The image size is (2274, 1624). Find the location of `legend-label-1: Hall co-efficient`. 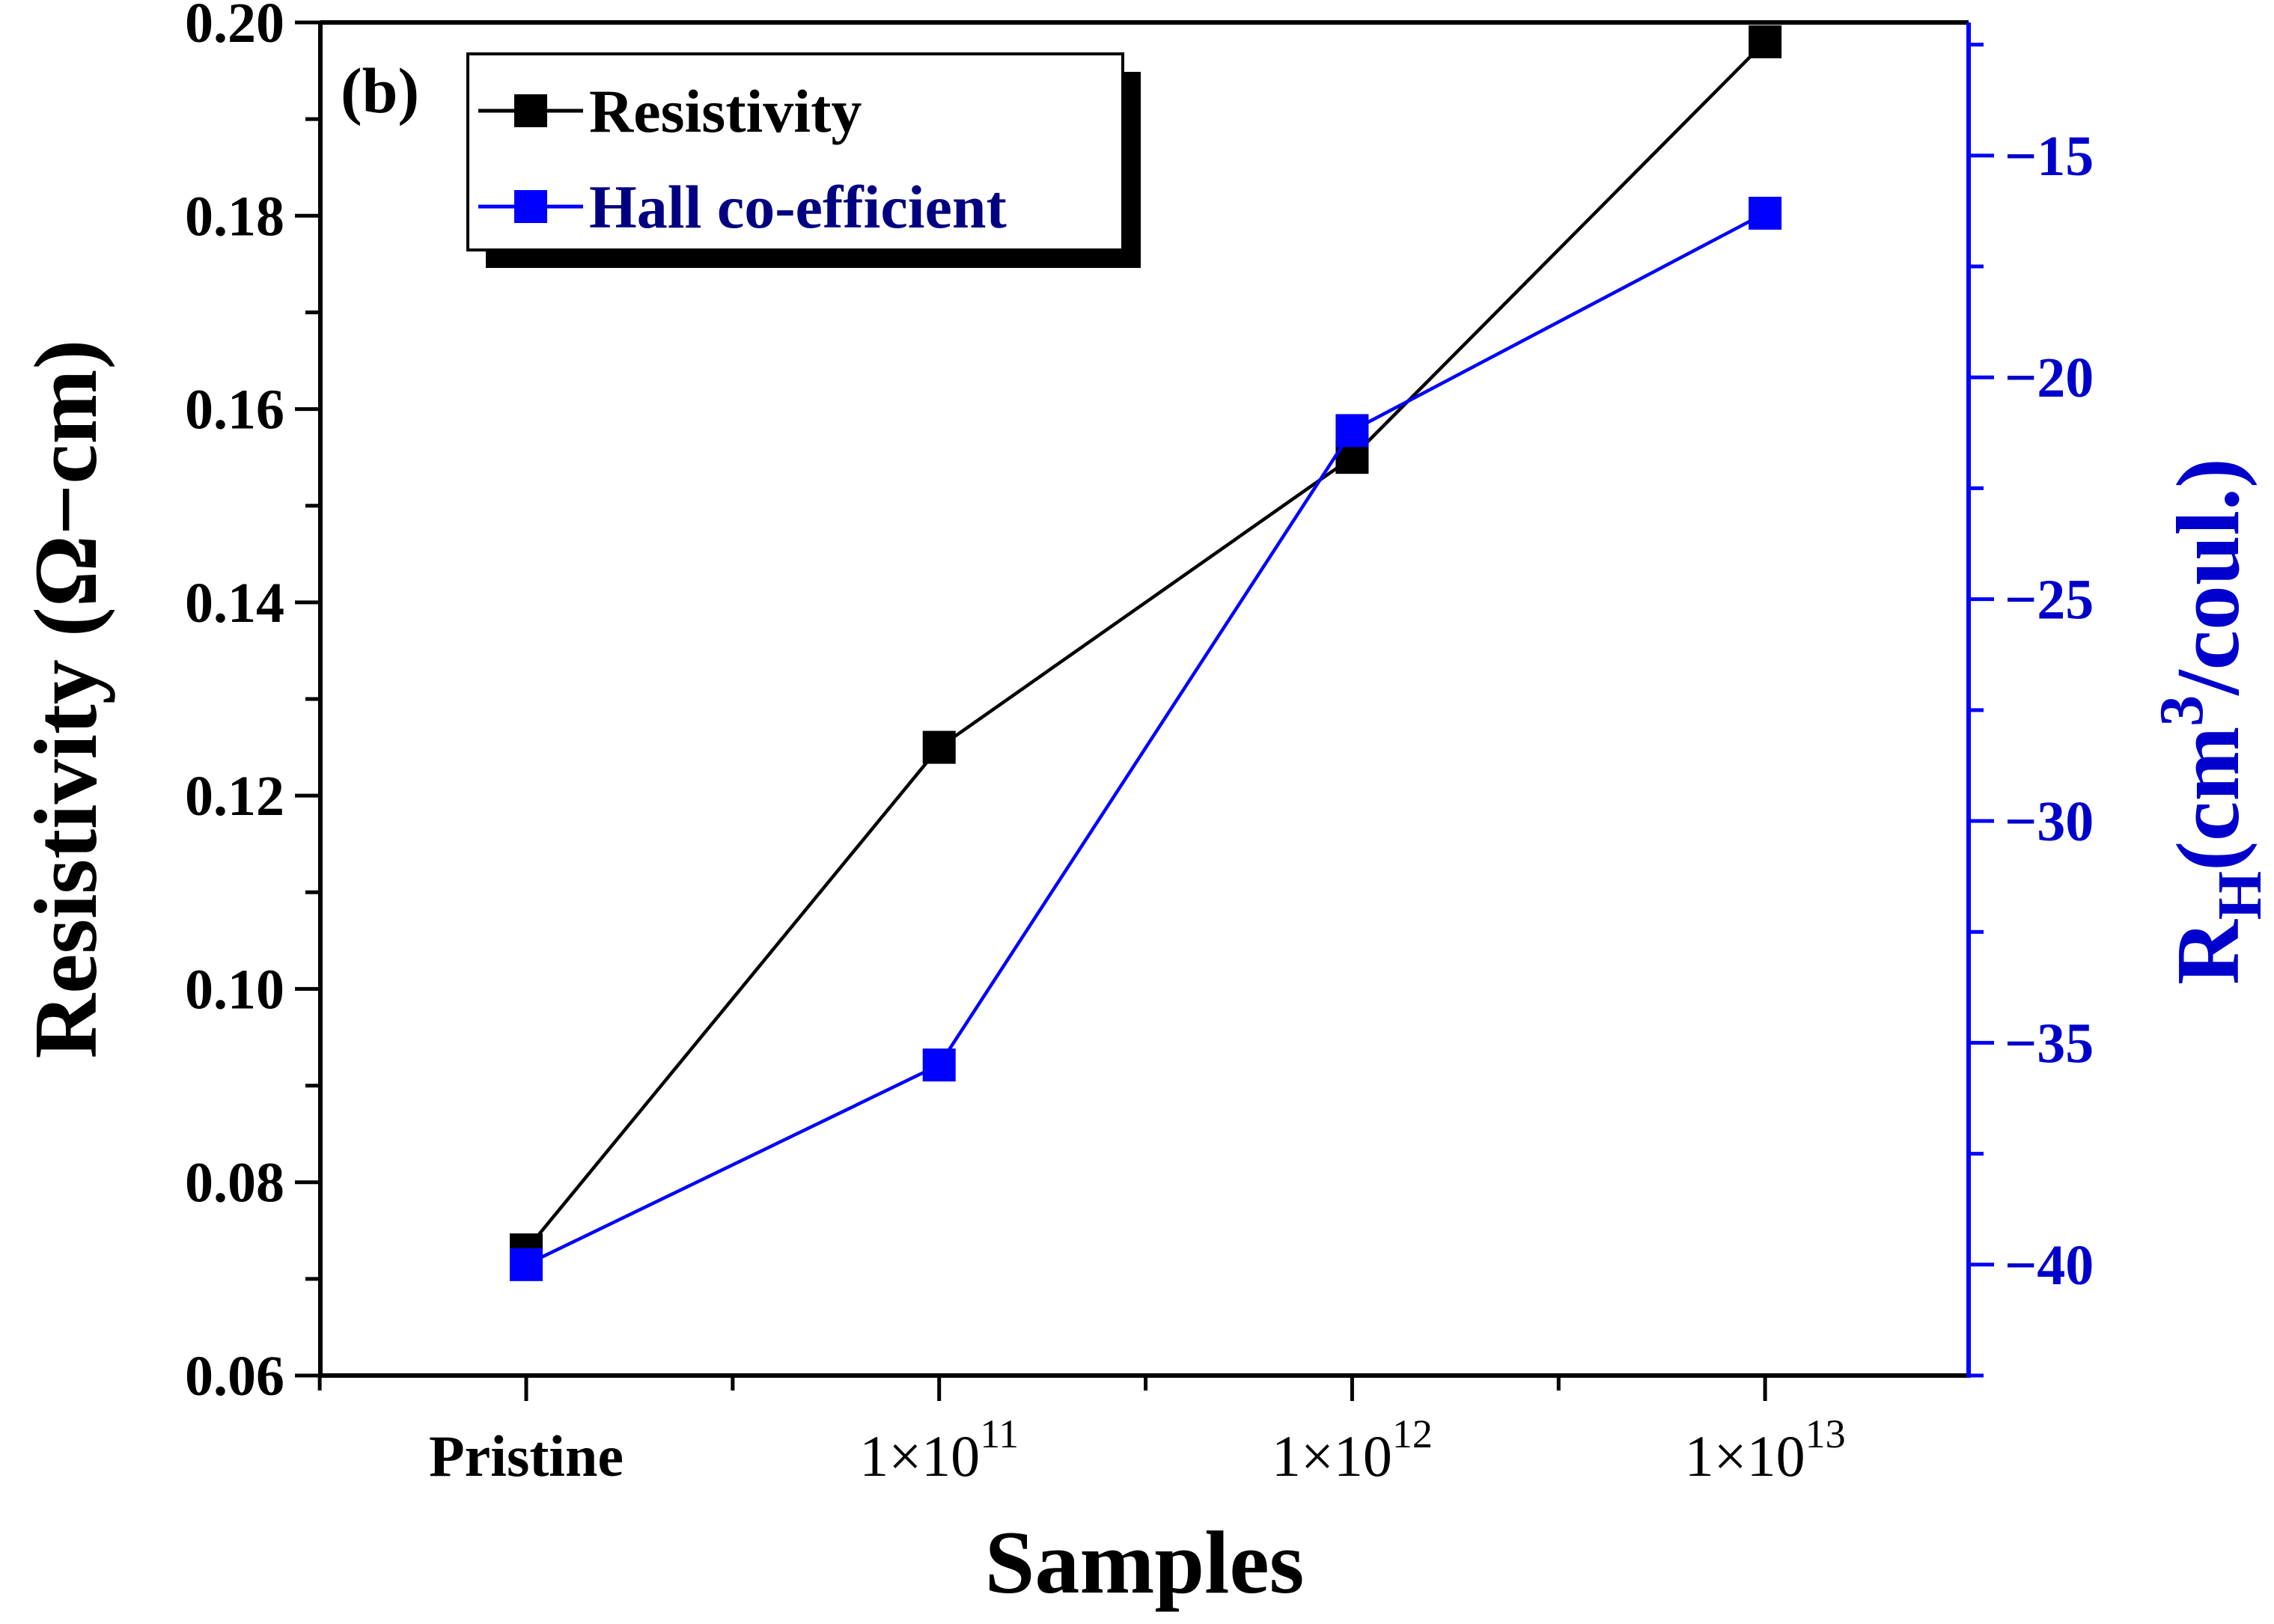

legend-label-1: Hall co-efficient is located at coordinates (798, 207).